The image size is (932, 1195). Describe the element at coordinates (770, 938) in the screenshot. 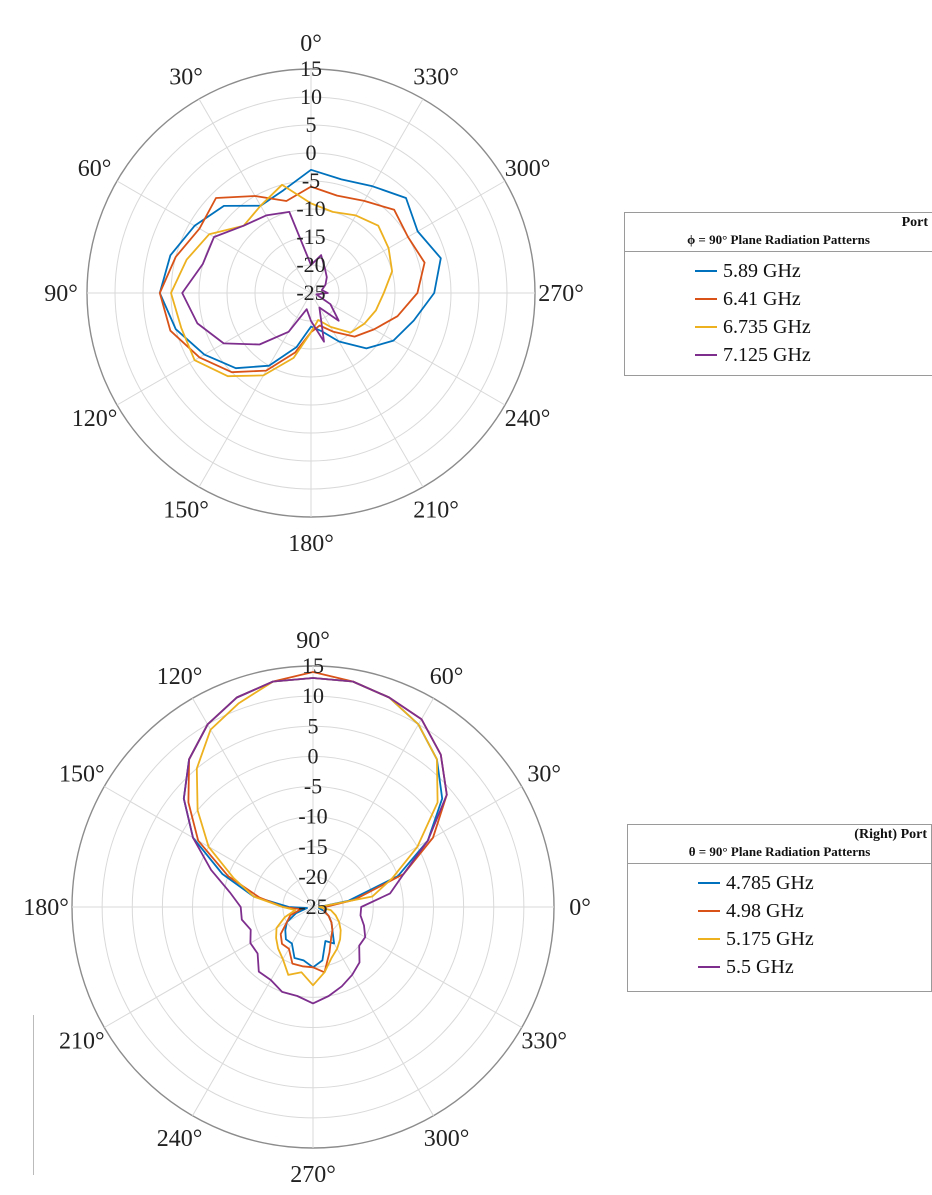

I see `legend-entry-label: 5.175 GHz` at that location.